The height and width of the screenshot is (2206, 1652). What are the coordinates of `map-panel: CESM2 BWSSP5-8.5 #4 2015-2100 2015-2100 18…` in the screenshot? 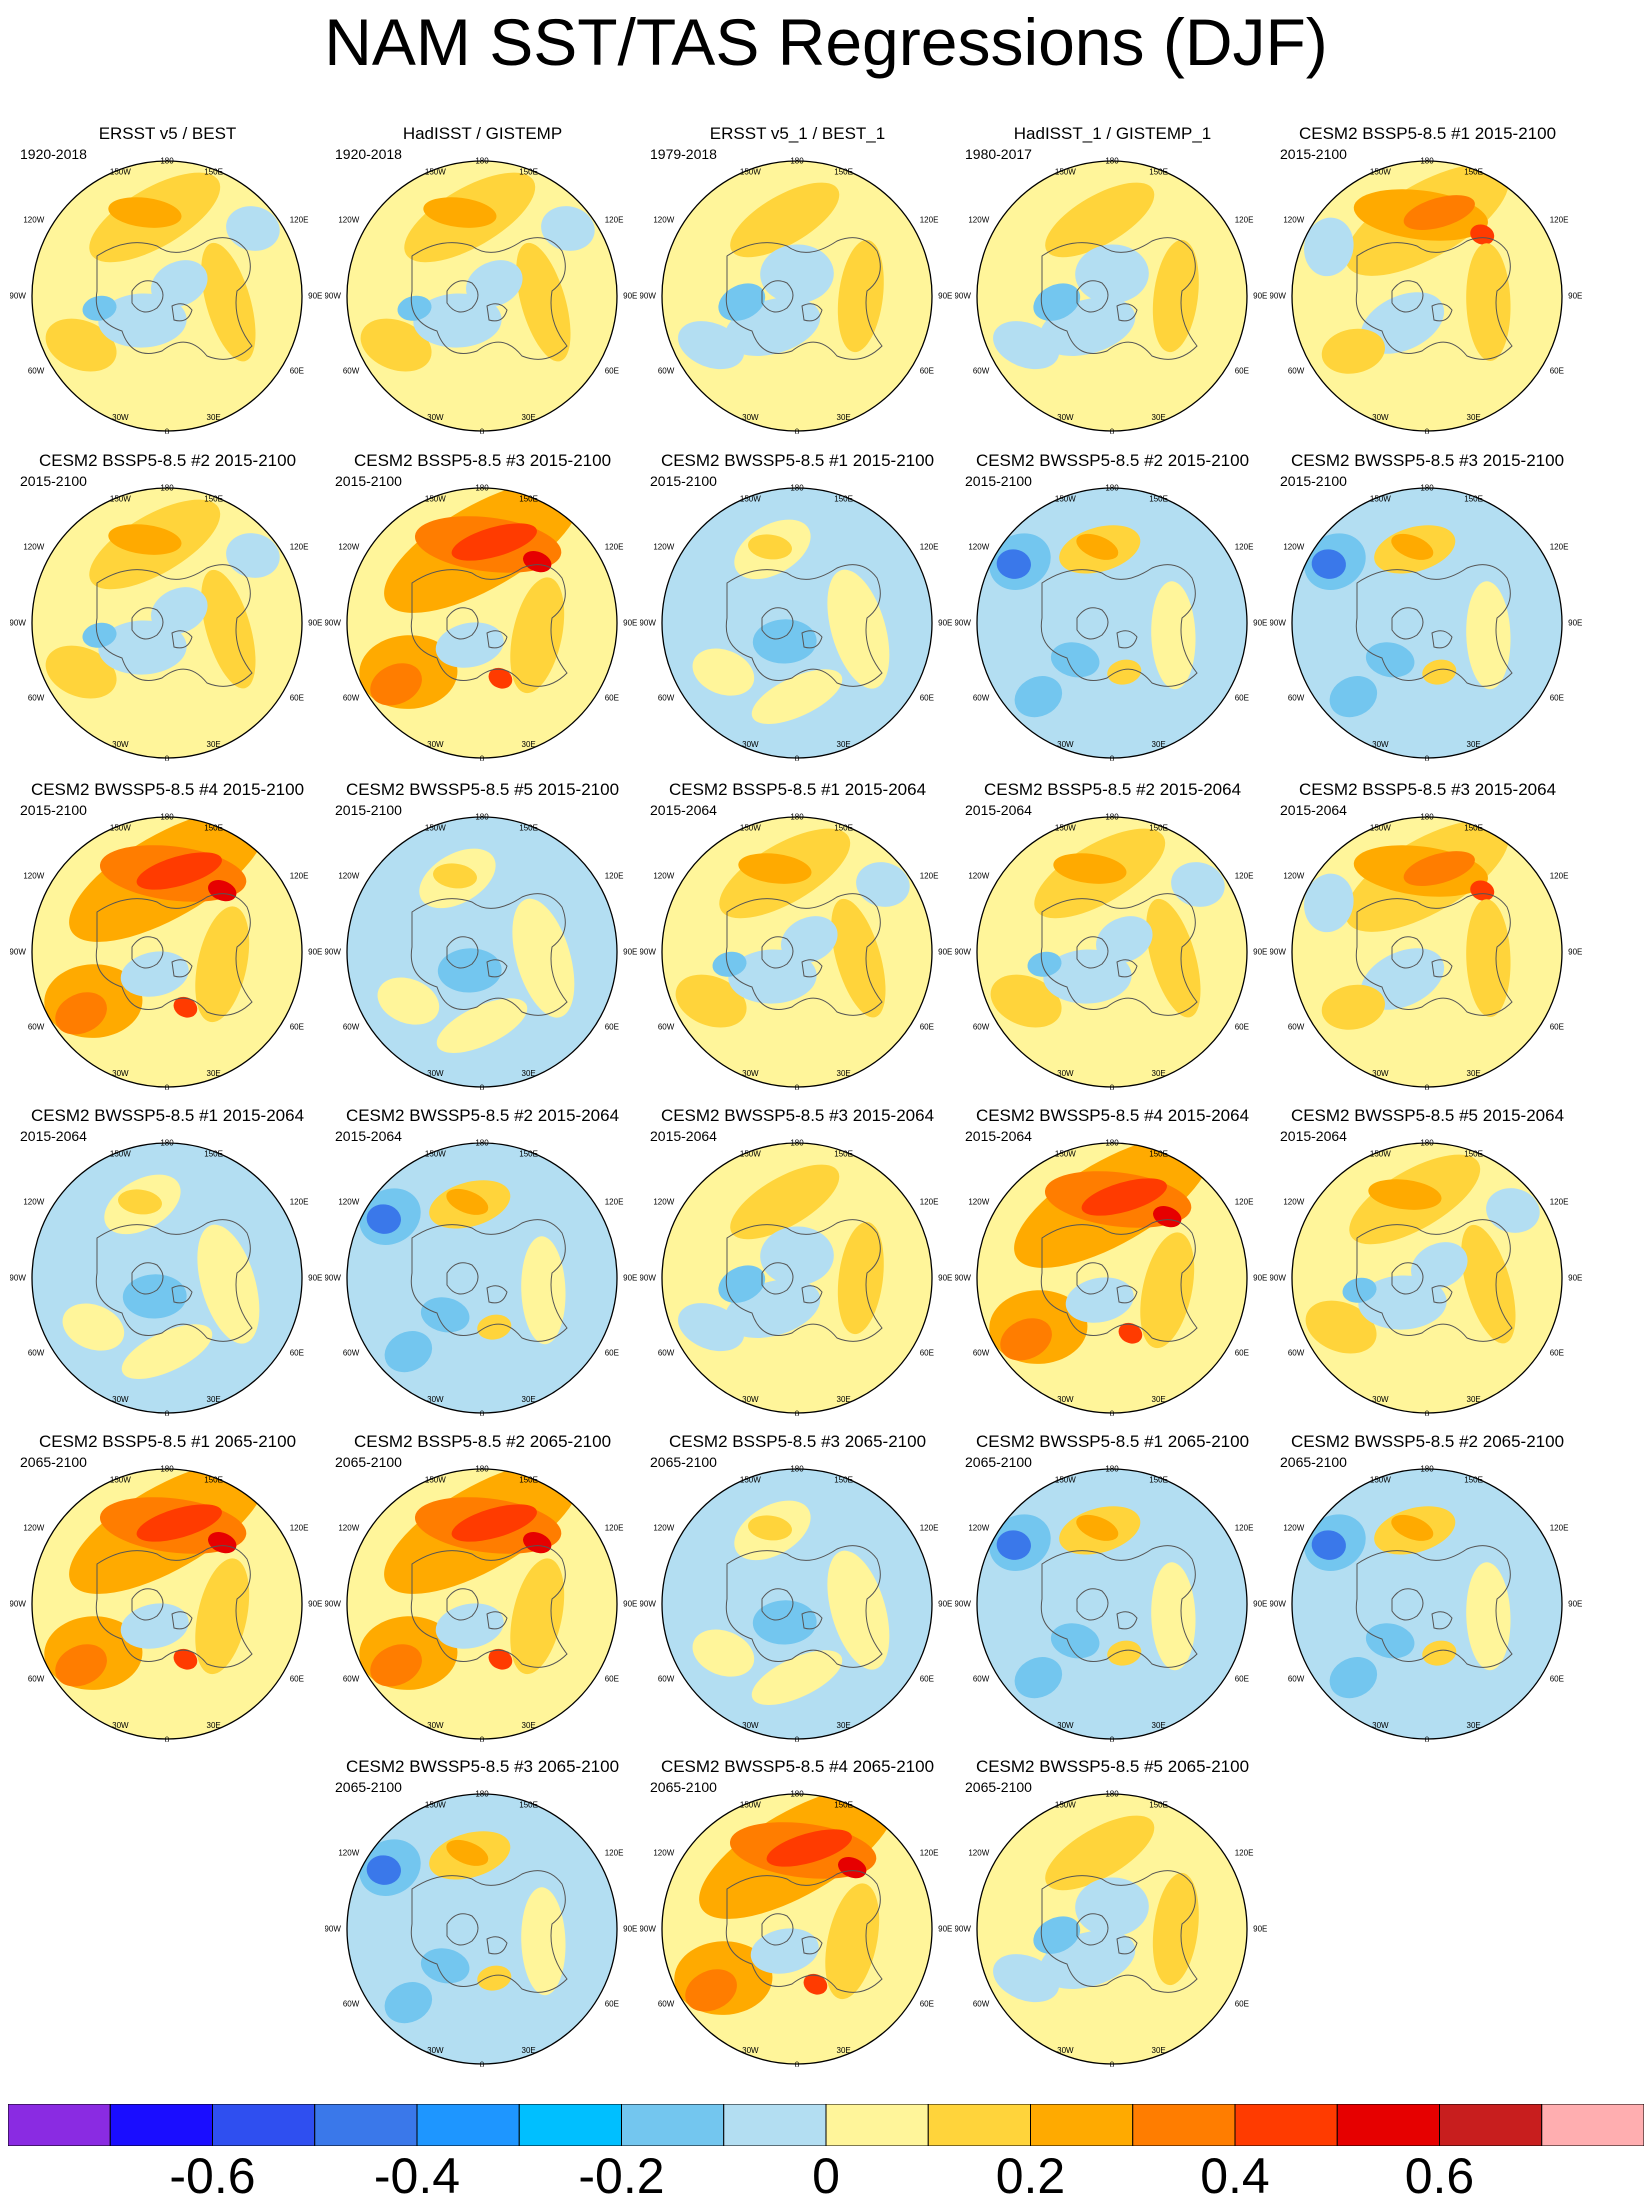 It's located at (167, 935).